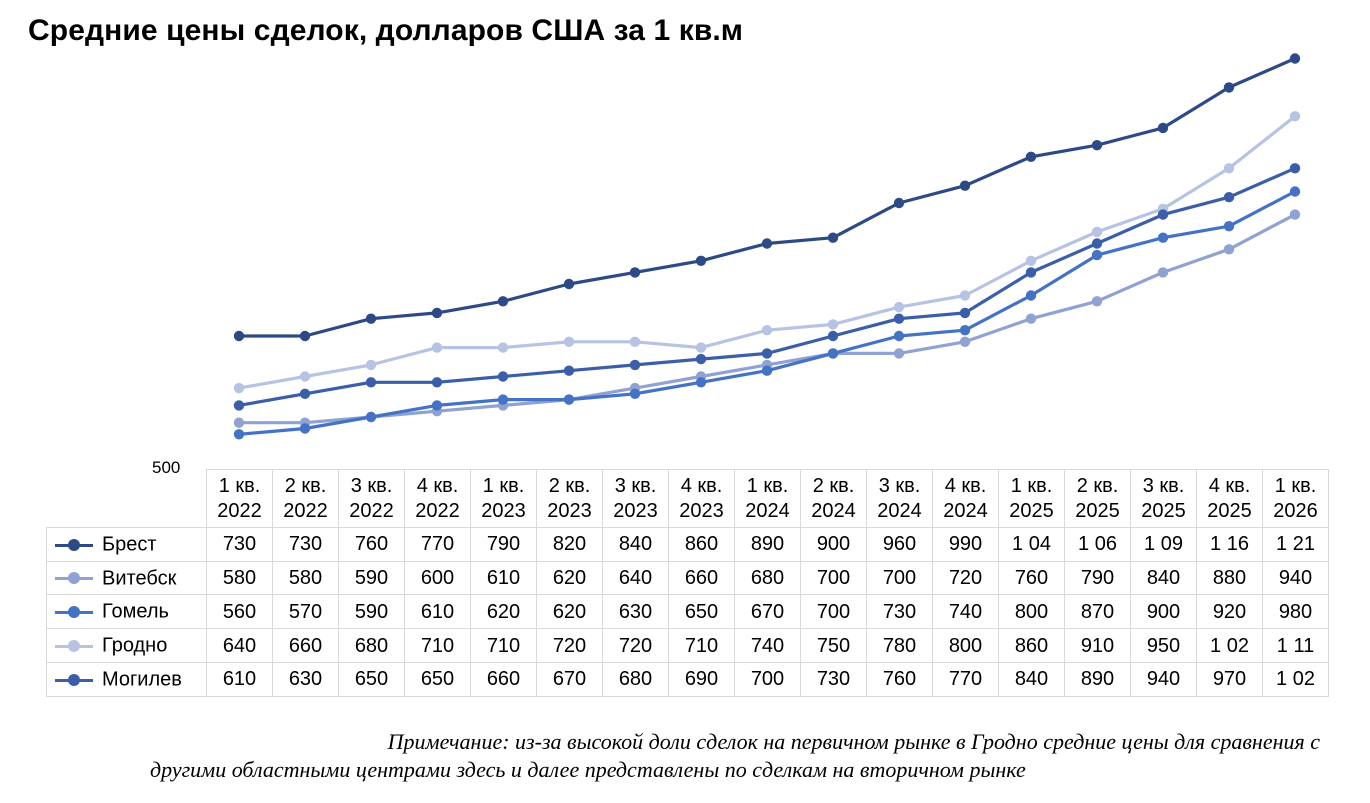 The width and height of the screenshot is (1370, 803). What do you see at coordinates (239, 336) in the screenshot?
I see `data-point-Брест-0` at bounding box center [239, 336].